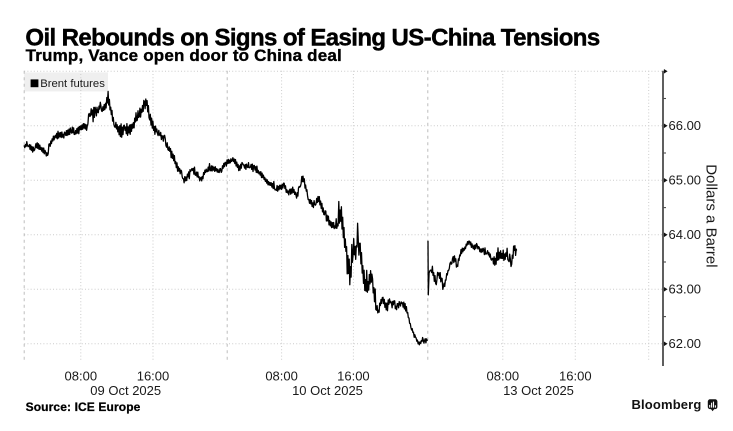 The height and width of the screenshot is (431, 733). What do you see at coordinates (711, 215) in the screenshot?
I see `svg-text: Dollars a Barrel` at bounding box center [711, 215].